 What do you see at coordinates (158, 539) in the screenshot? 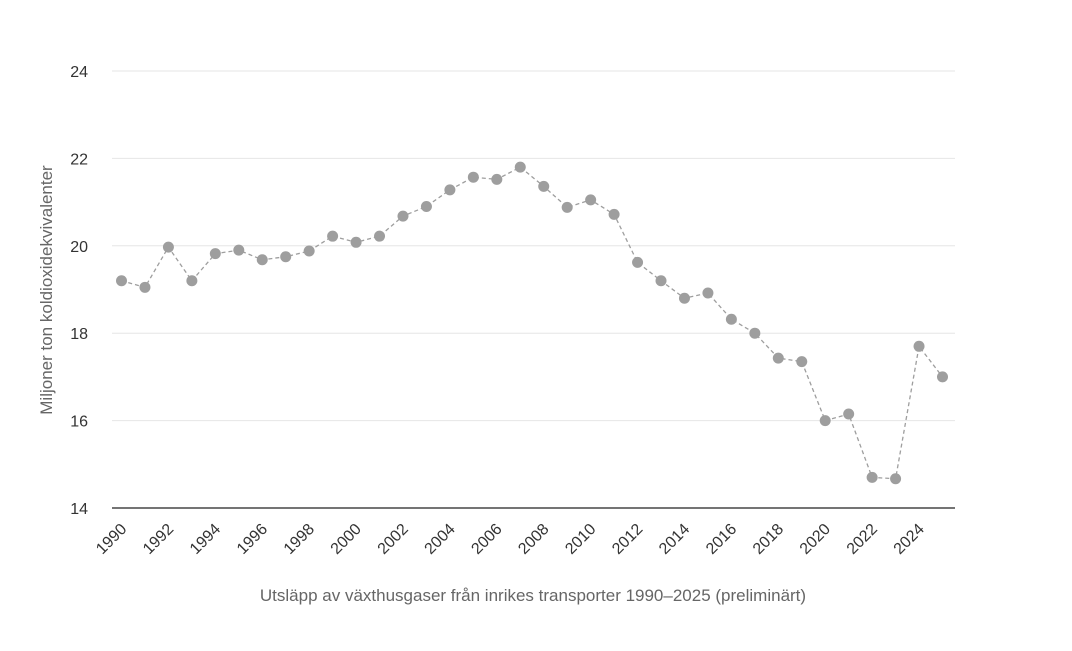
I see `x-tick-label: 1992` at bounding box center [158, 539].